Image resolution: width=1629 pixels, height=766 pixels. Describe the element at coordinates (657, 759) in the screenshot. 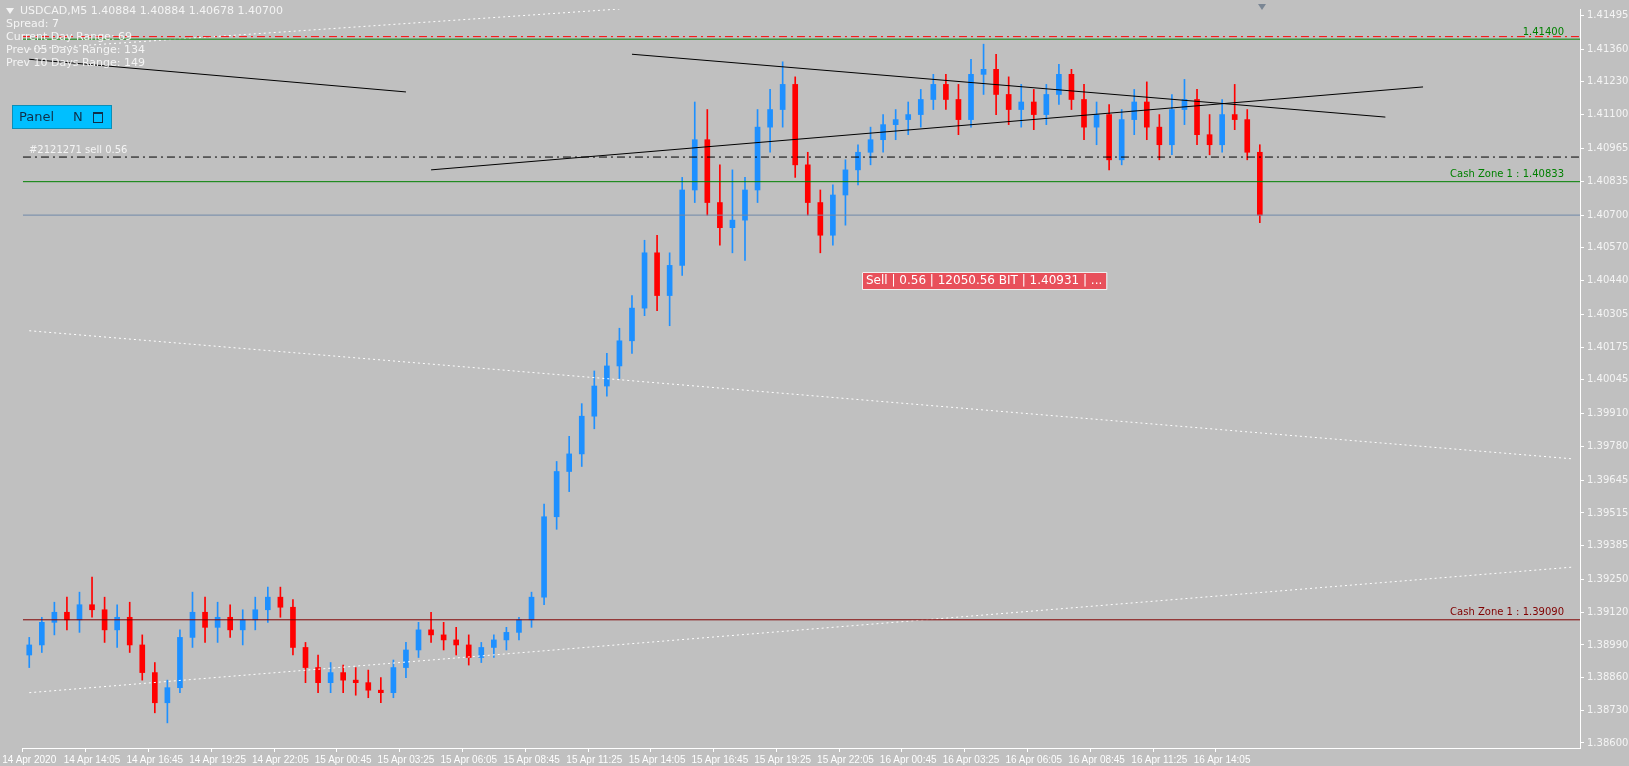

I see `x-tick-label: 15 Apr 14:05` at that location.